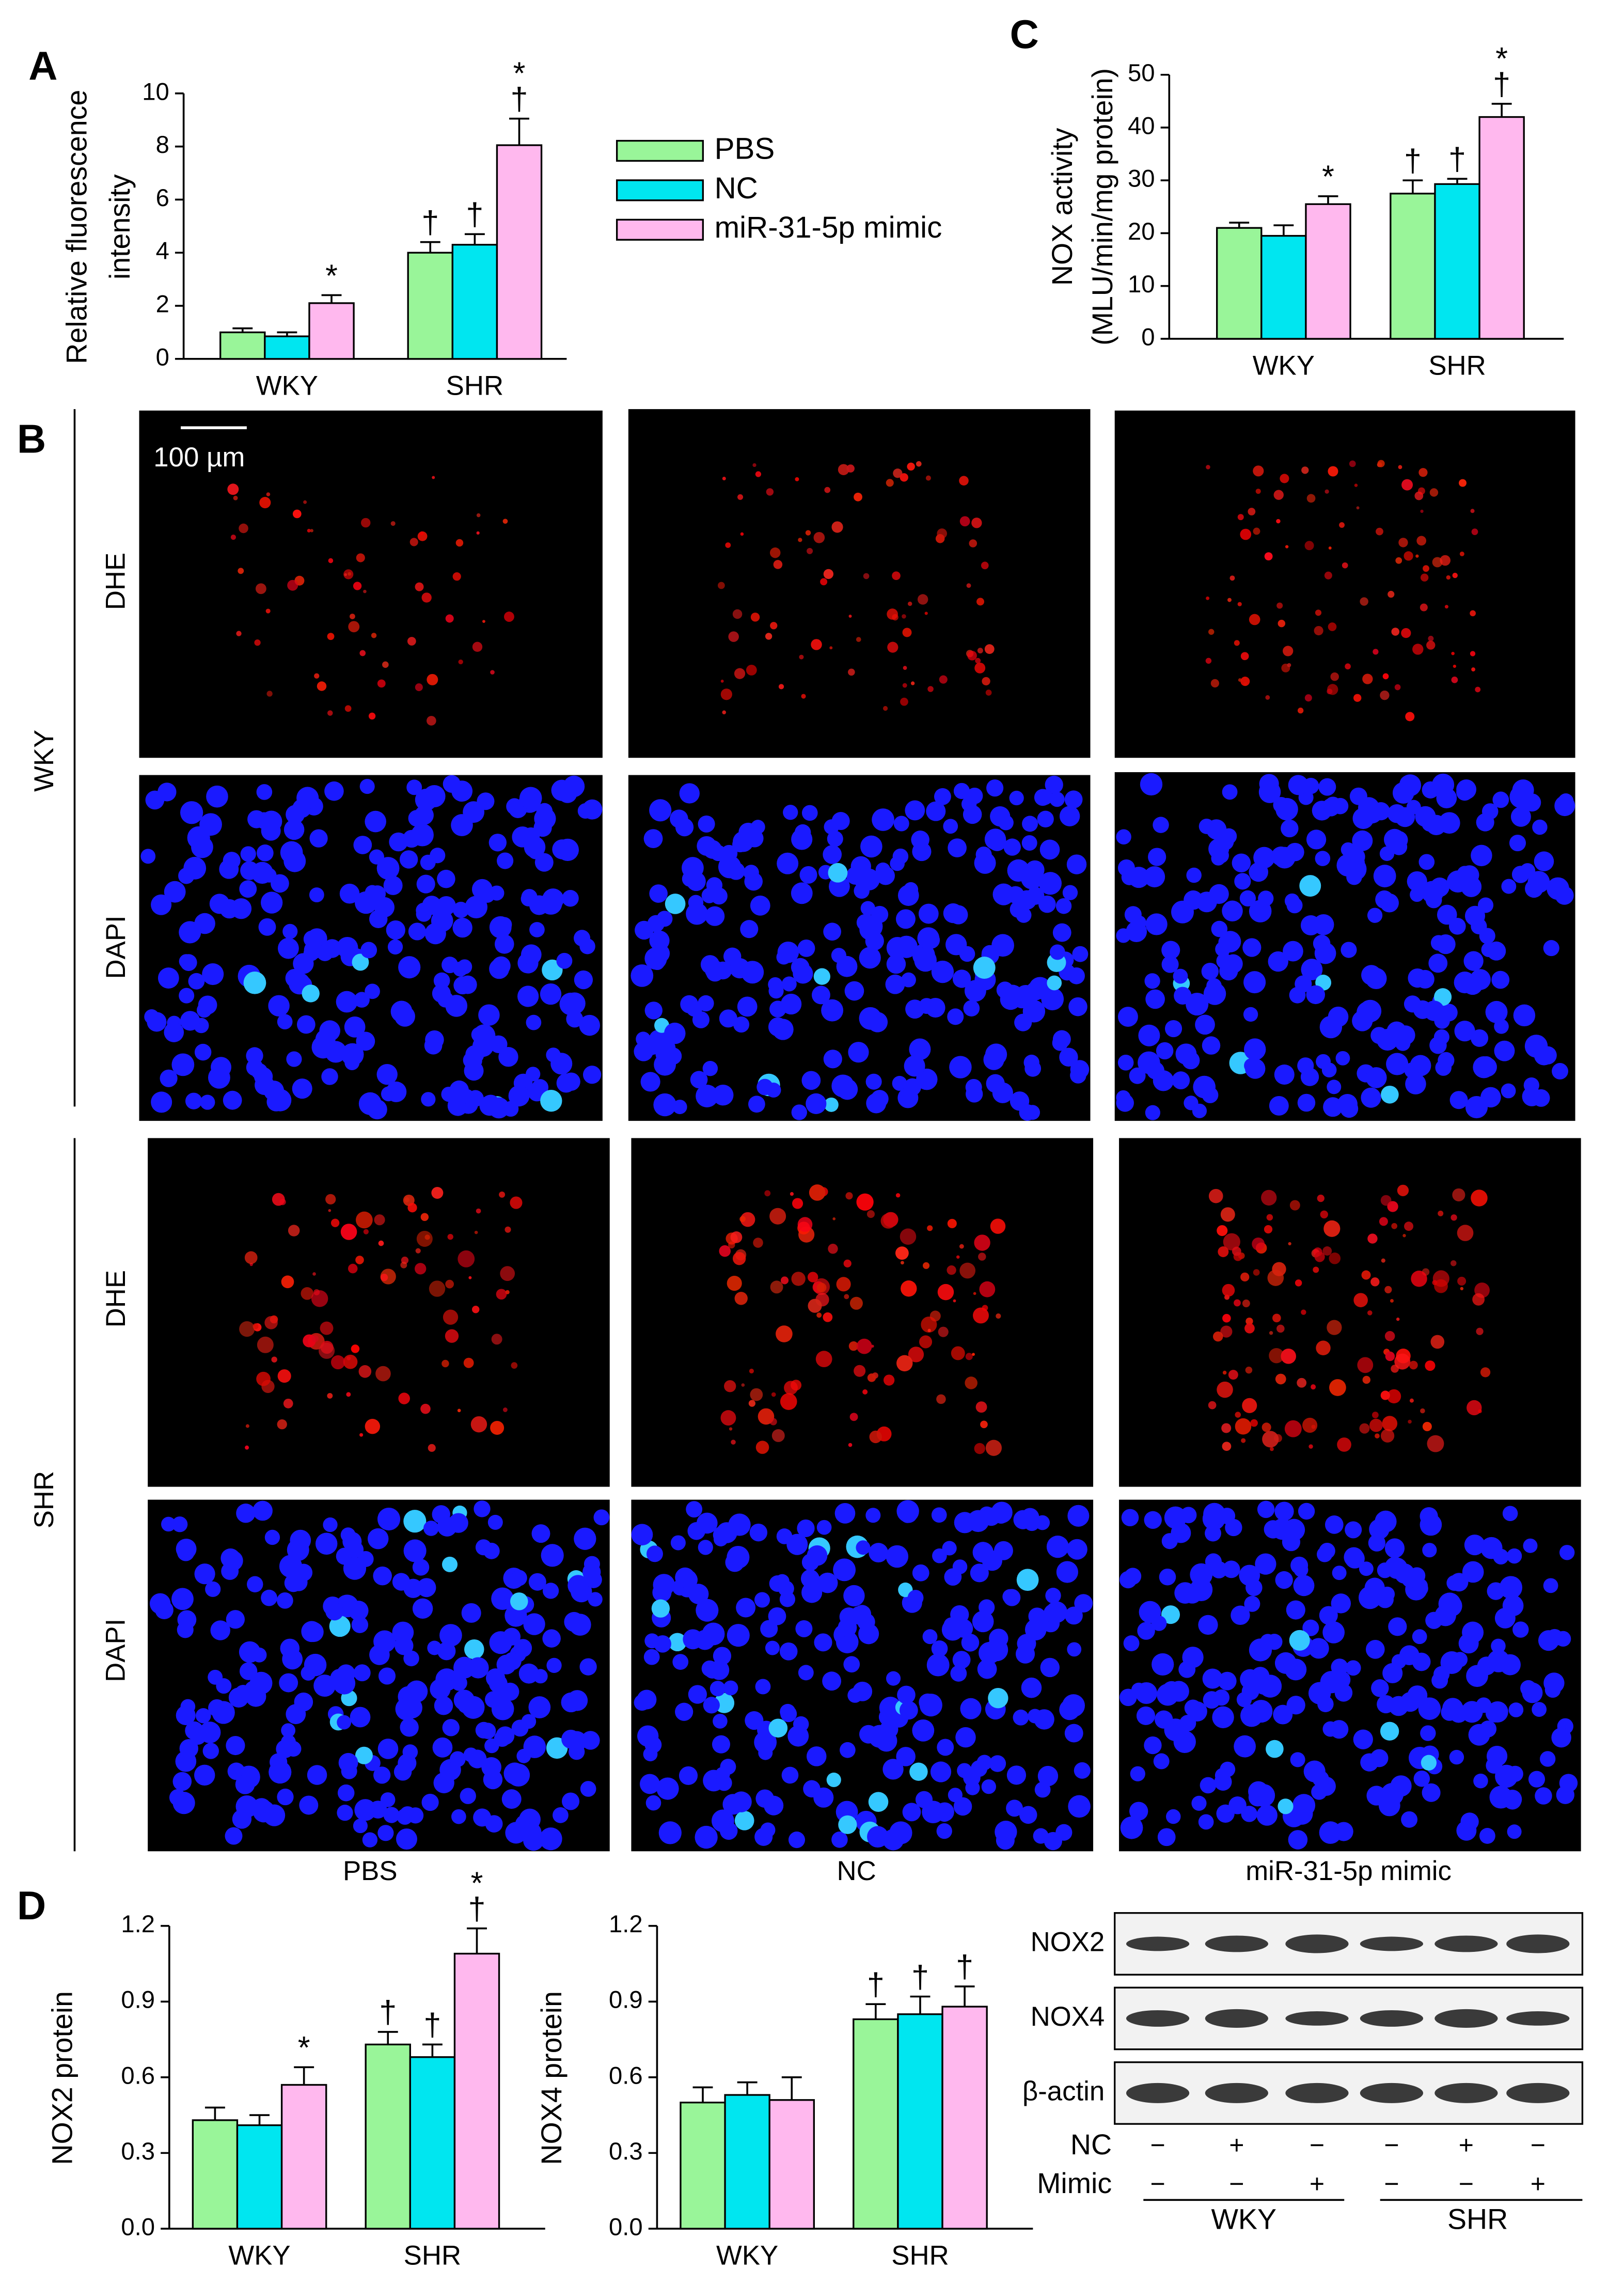 This screenshot has width=1624, height=2269. What do you see at coordinates (747, 2162) in the screenshot?
I see `bar` at bounding box center [747, 2162].